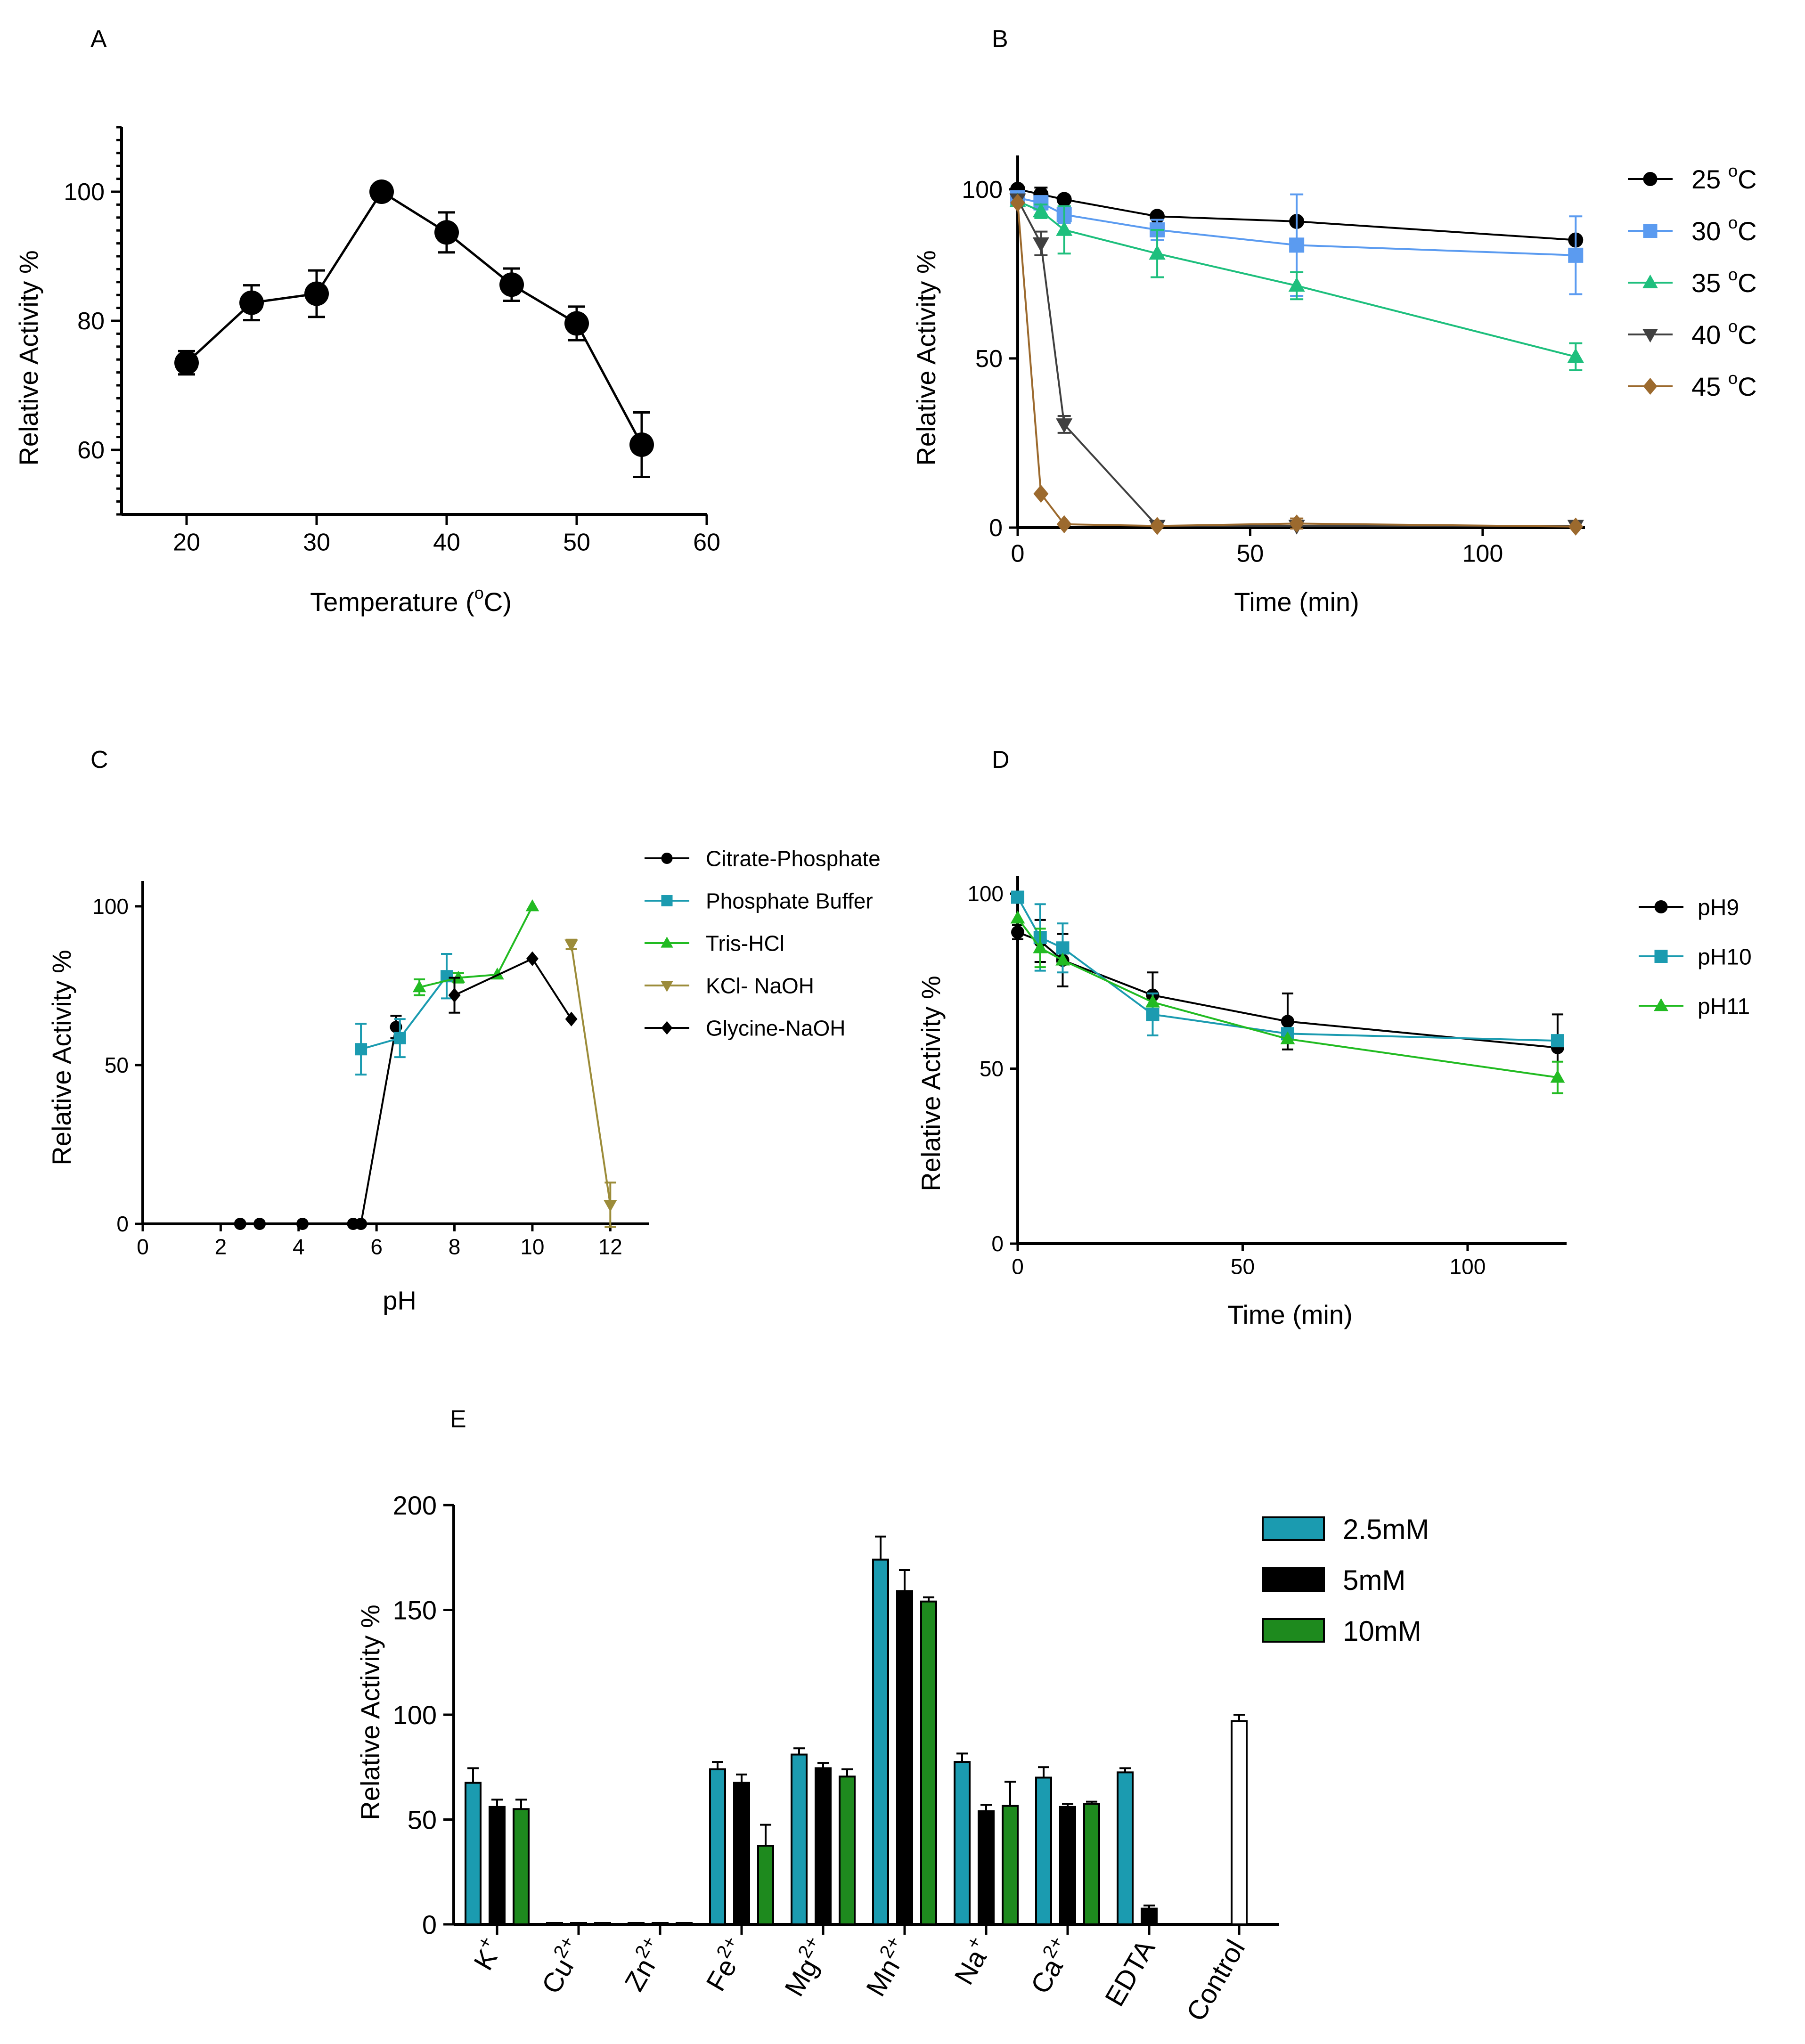 Image resolution: width=1805 pixels, height=2044 pixels. I want to click on y-tick-label: 200, so click(415, 1505).